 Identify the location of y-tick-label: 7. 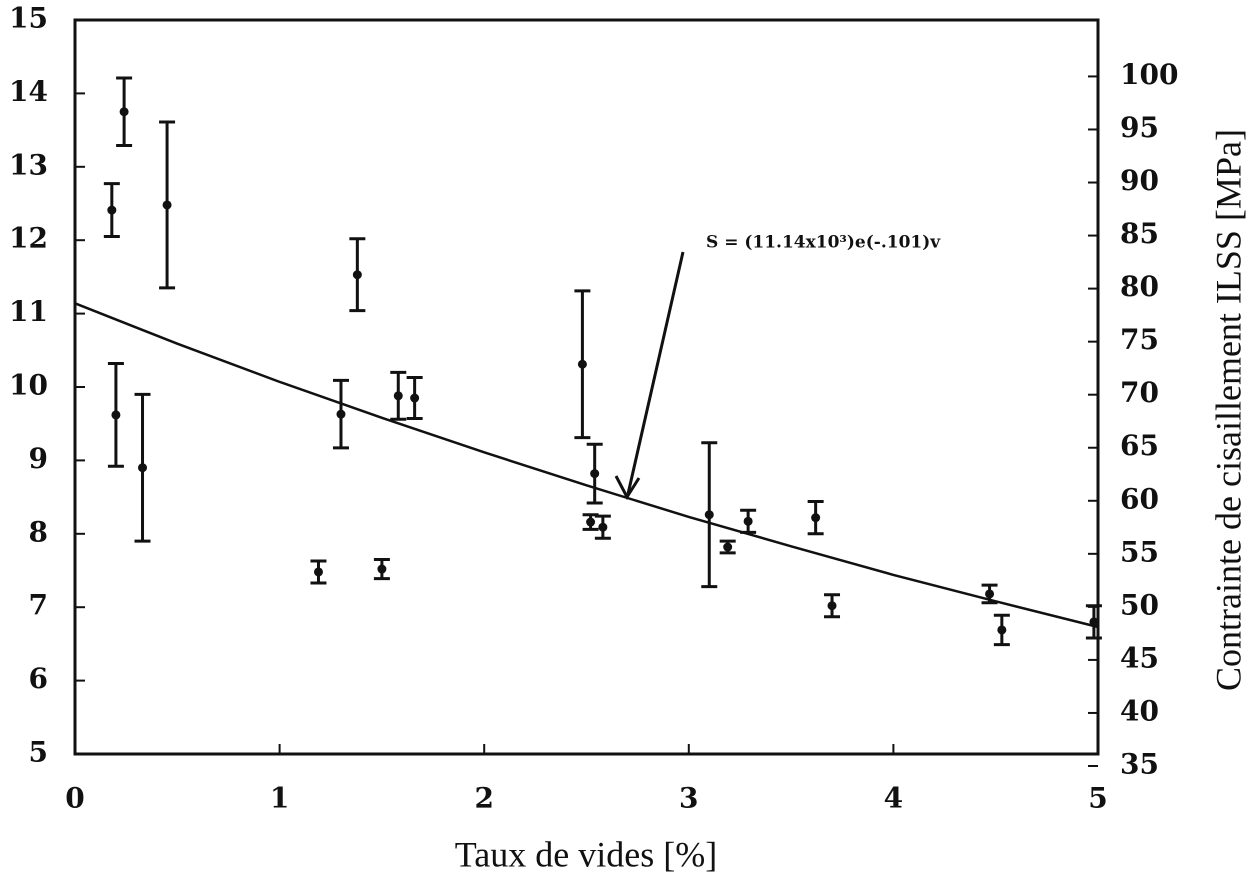
(38, 605).